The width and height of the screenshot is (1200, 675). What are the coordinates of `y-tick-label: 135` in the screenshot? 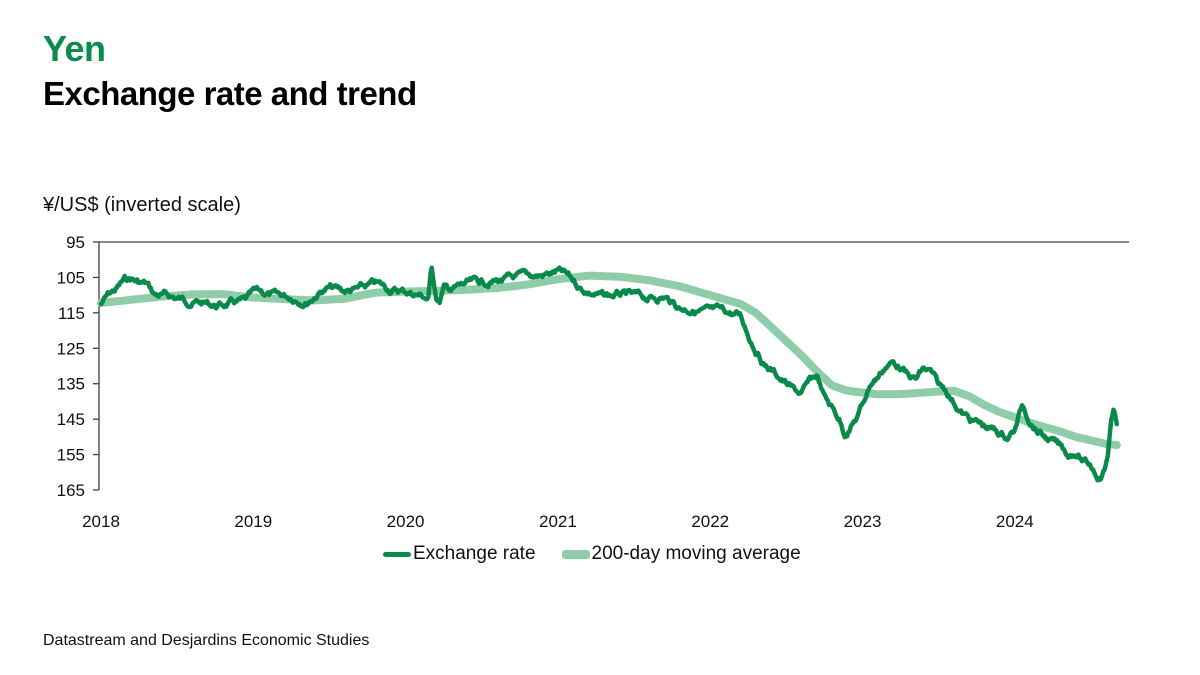 It's located at (71, 384).